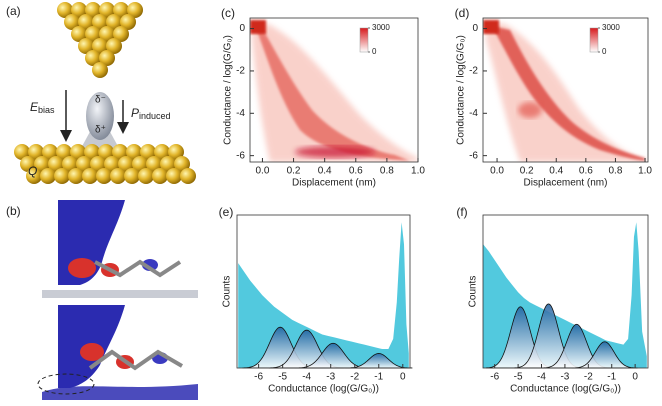  What do you see at coordinates (387, 171) in the screenshot?
I see `x-tick-label: 0.8` at bounding box center [387, 171].